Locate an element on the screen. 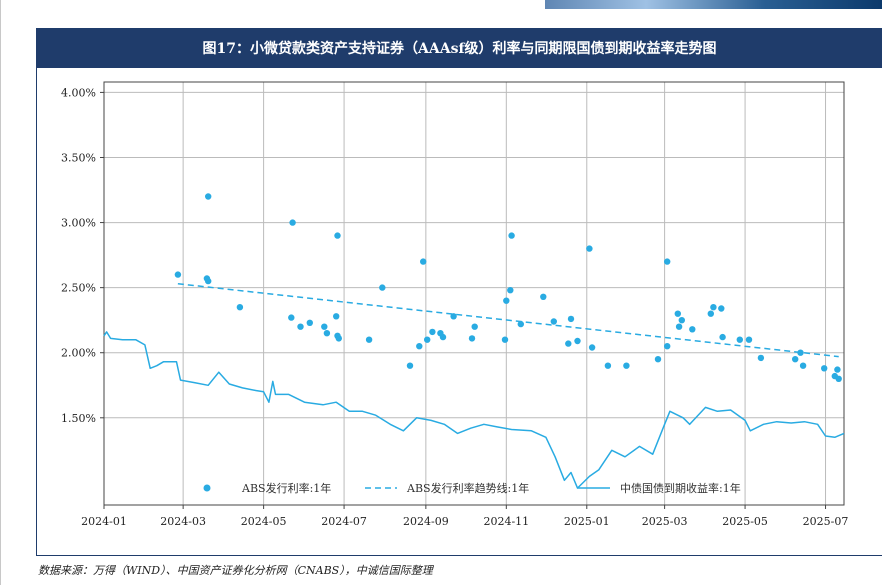 This screenshot has width=882, height=585. x-tick-label: 2024-09 is located at coordinates (426, 521).